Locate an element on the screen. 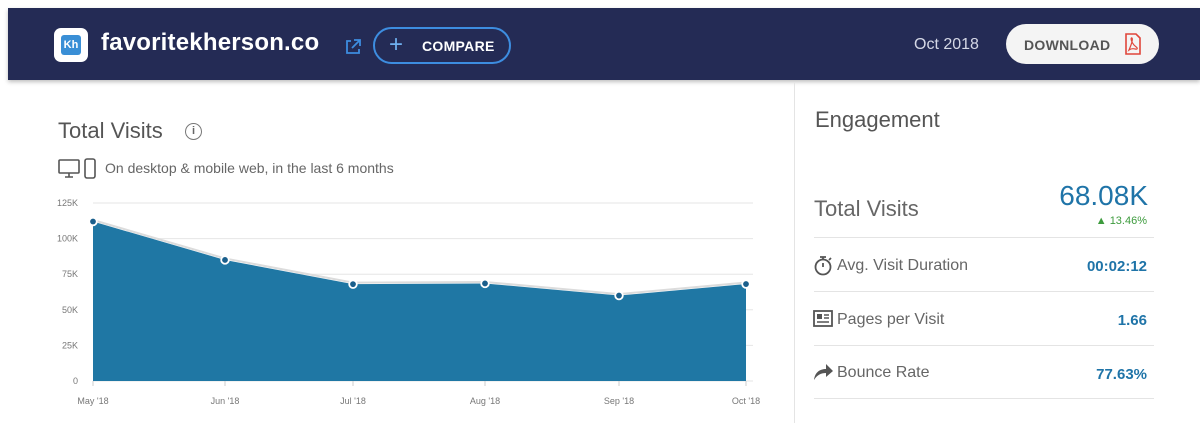  total-visits-change: ▲ 13.46% is located at coordinates (1121, 221).